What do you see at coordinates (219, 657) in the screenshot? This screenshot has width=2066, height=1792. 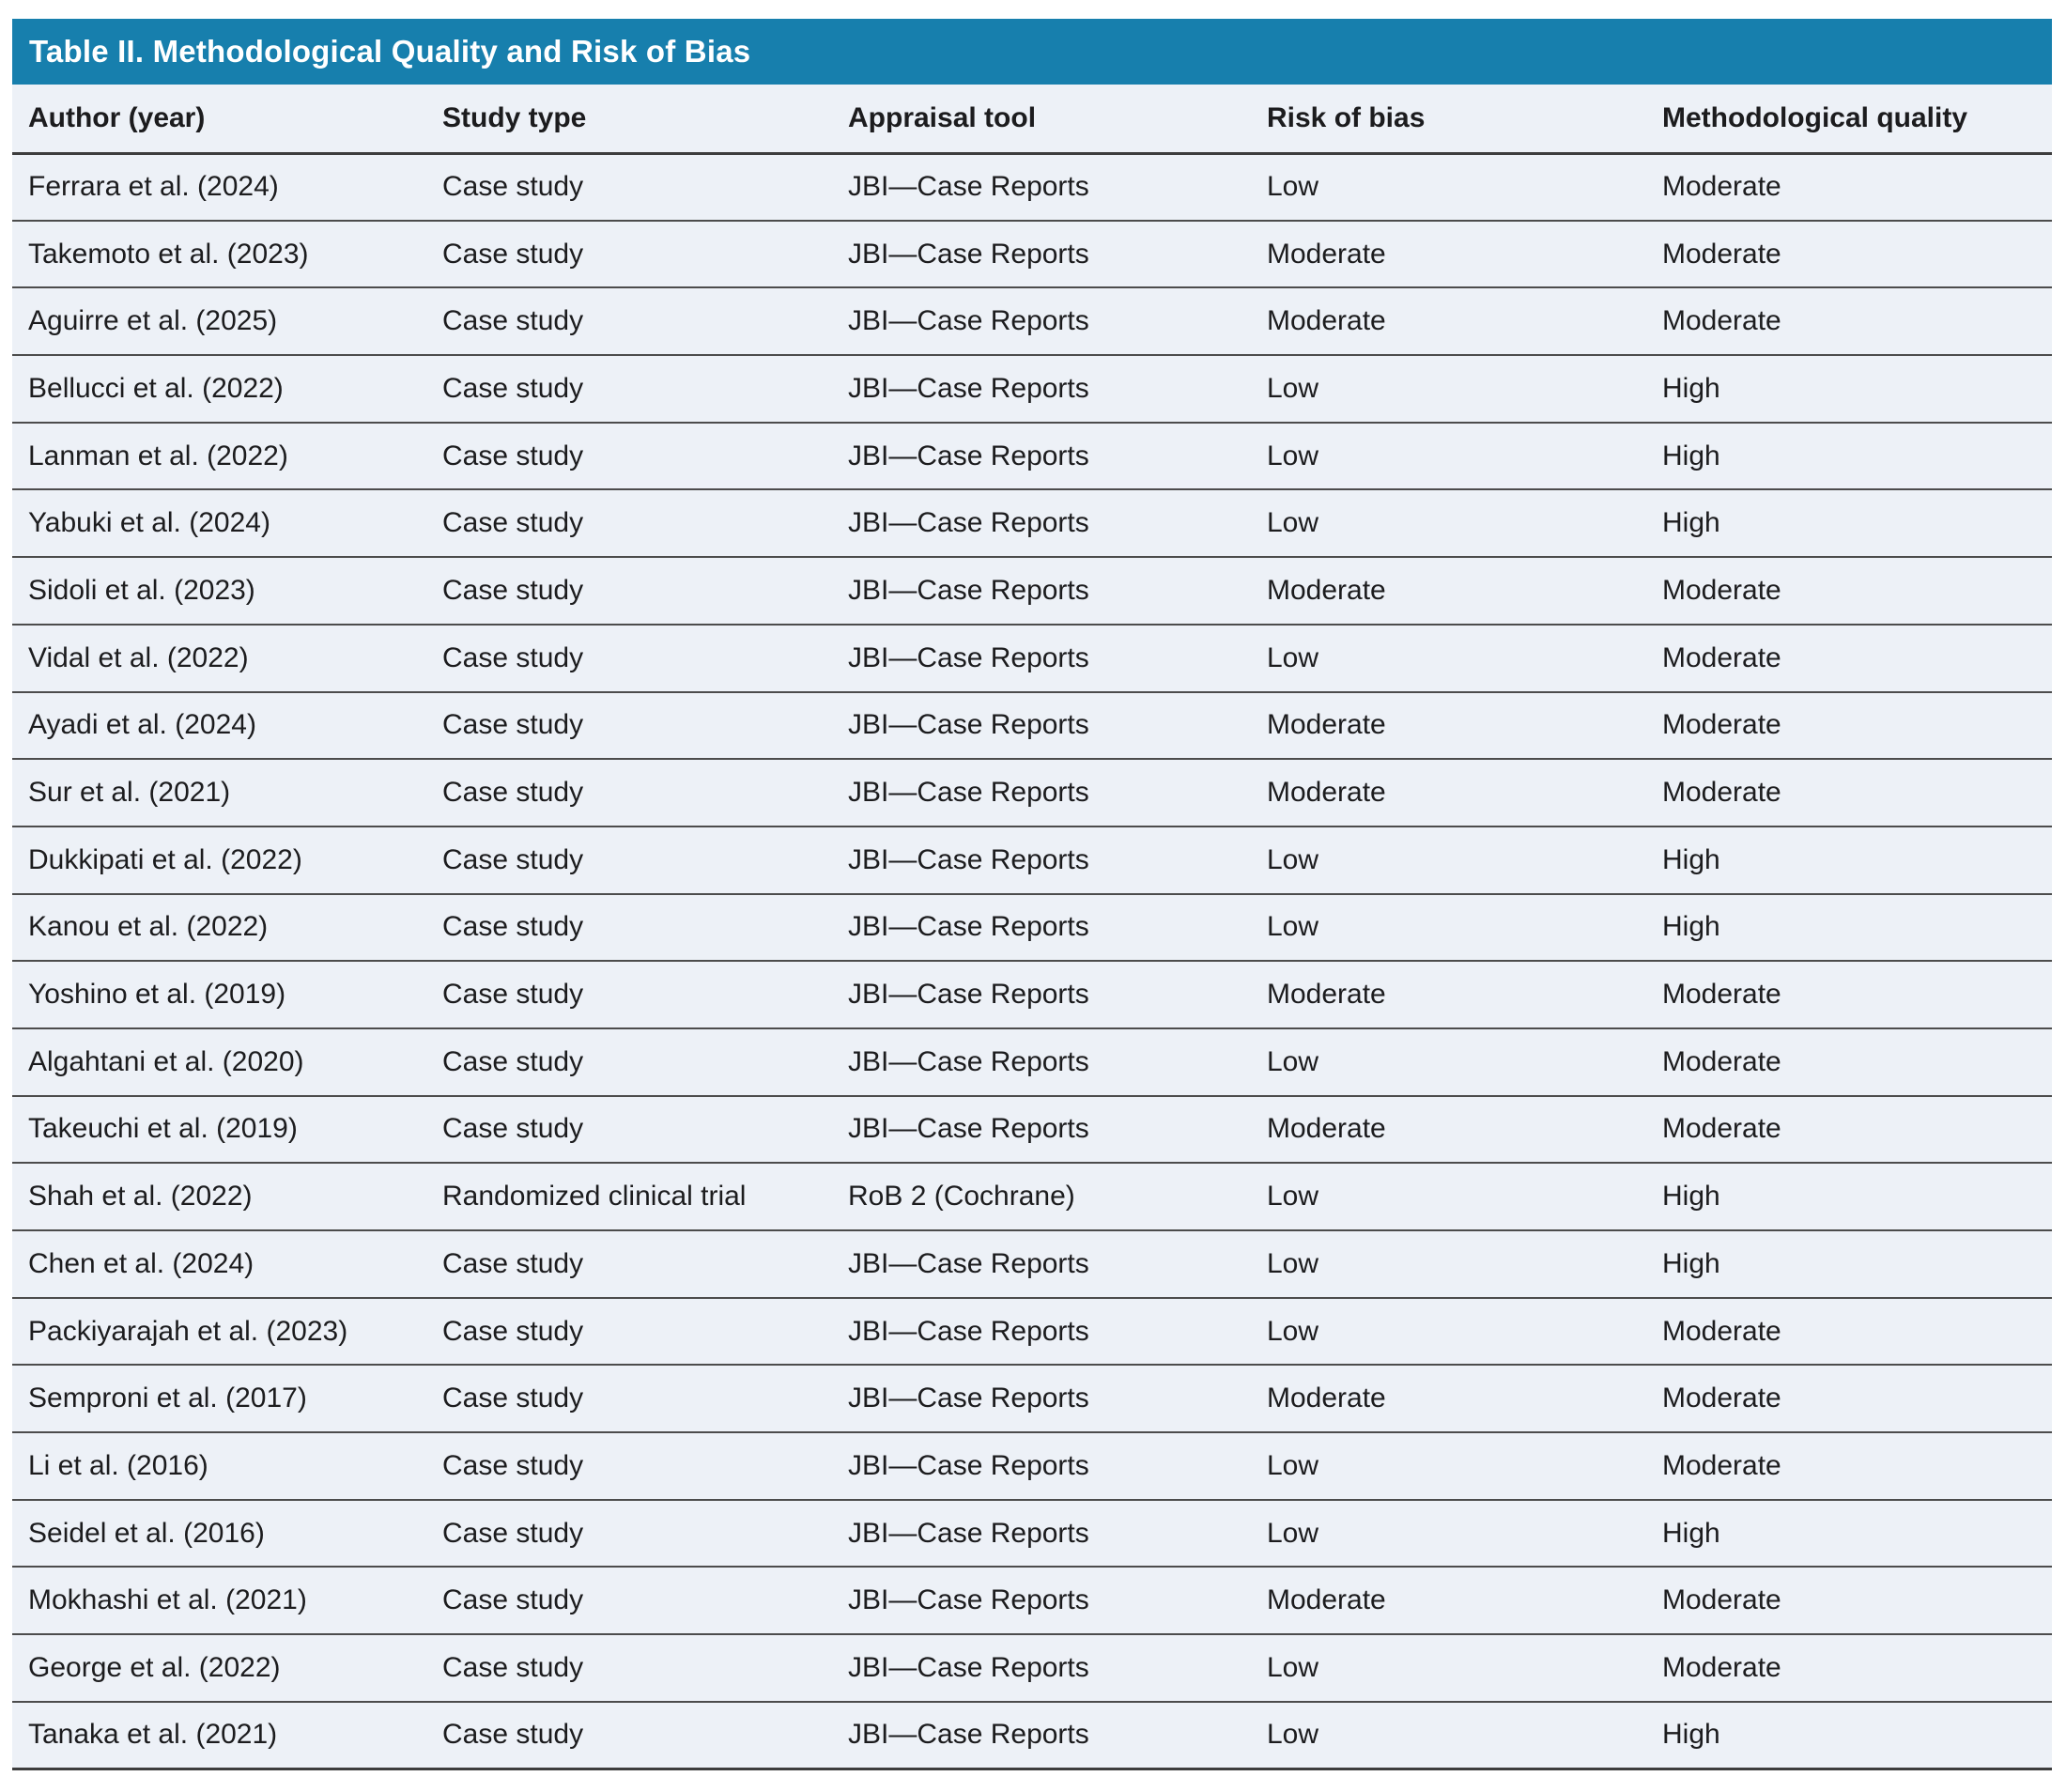 I see `cell-author: Vidal et al. (2022)` at bounding box center [219, 657].